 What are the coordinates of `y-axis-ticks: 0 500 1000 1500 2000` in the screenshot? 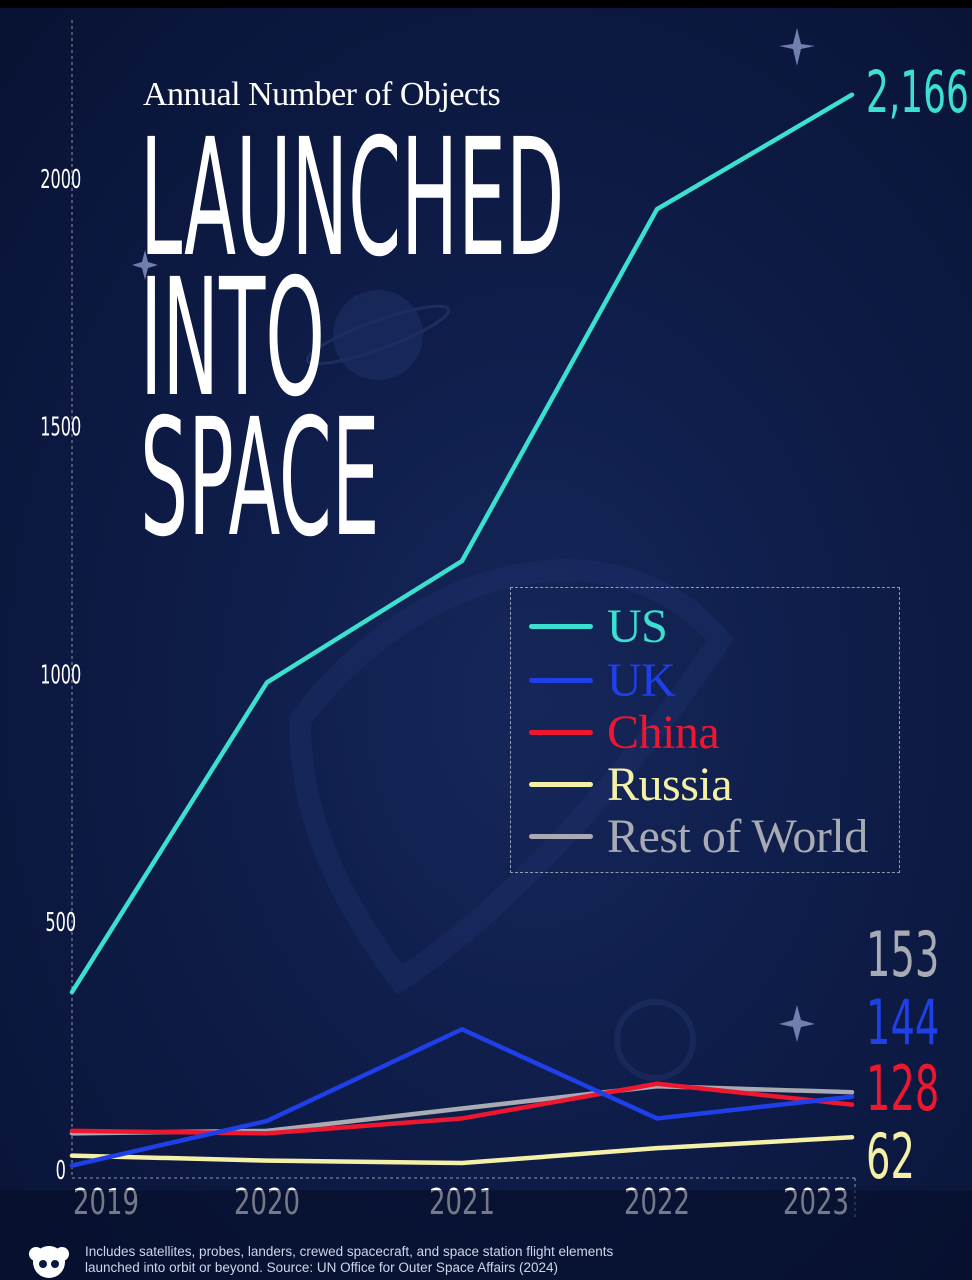 It's located at (60, 675).